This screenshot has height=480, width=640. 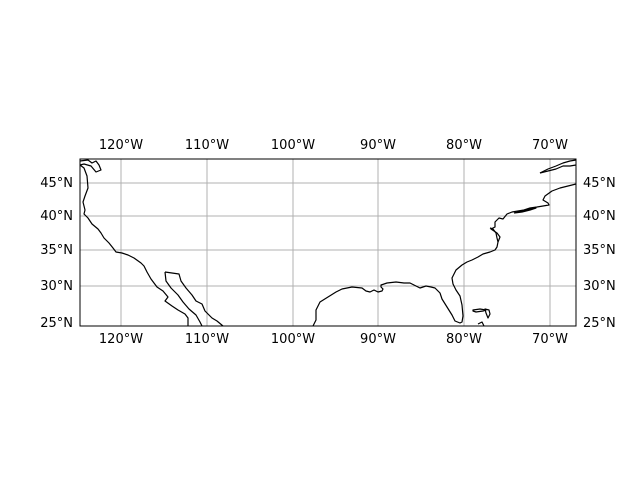 What do you see at coordinates (90, 166) in the screenshot?
I see `vancouver-island-coast` at bounding box center [90, 166].